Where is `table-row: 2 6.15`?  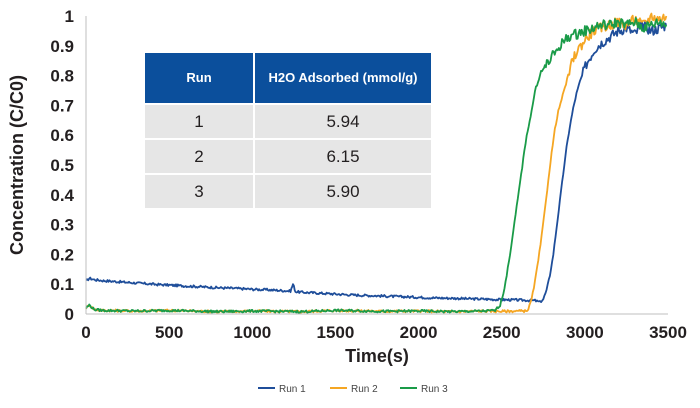 table-row: 2 6.15 is located at coordinates (288, 156).